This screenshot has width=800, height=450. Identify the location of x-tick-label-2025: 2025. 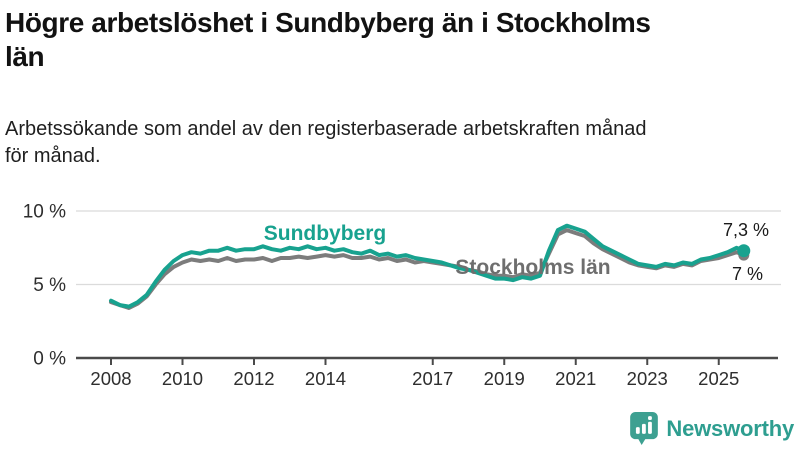
(718, 378).